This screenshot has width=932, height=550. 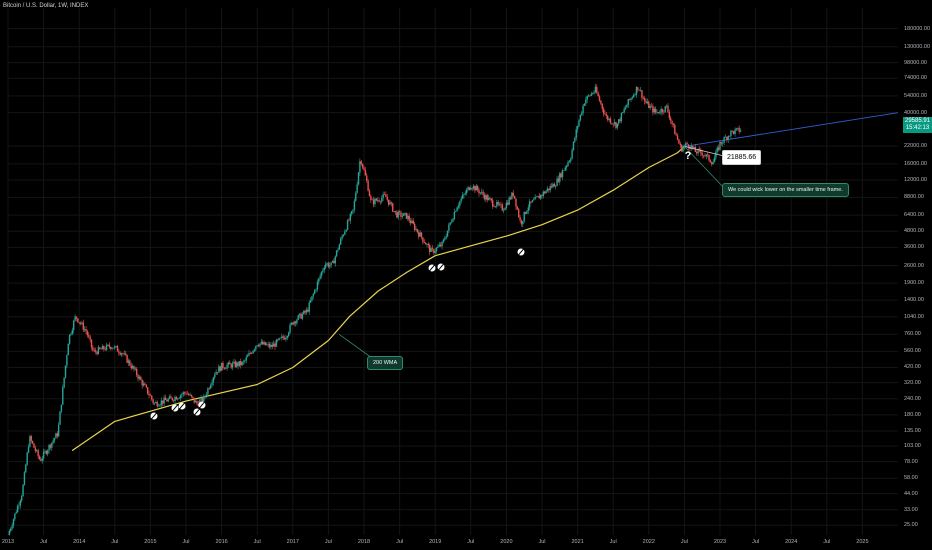 I want to click on price-callout: 21885.66, so click(x=742, y=157).